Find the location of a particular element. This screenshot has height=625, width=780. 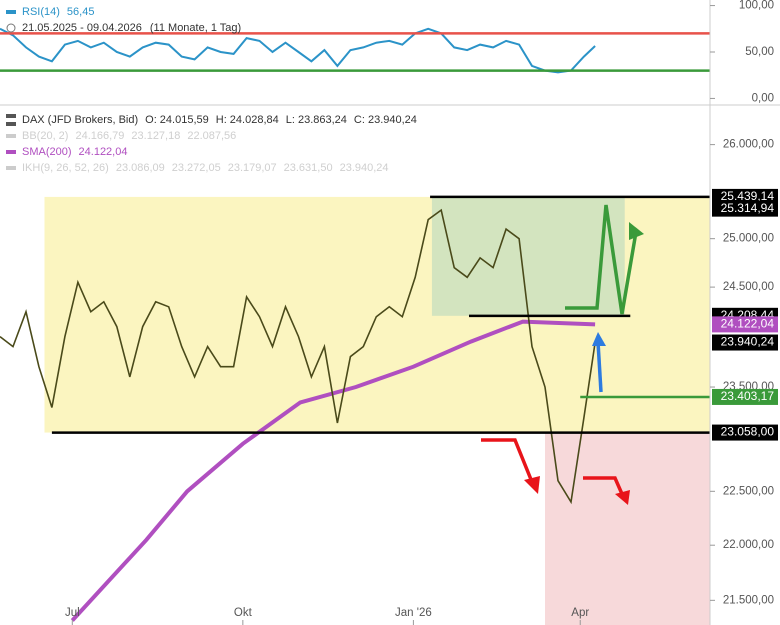

price-label: 23.403,17 is located at coordinates (748, 396).